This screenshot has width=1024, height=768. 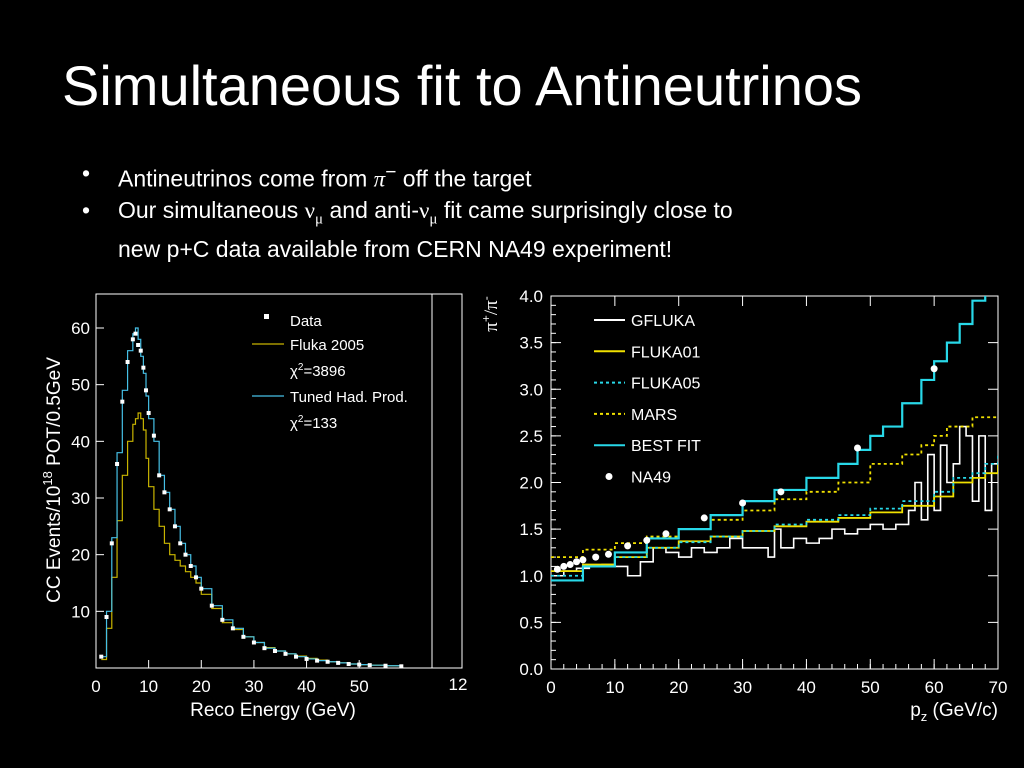 I want to click on y-axis-label-part: /π, so click(x=491, y=307).